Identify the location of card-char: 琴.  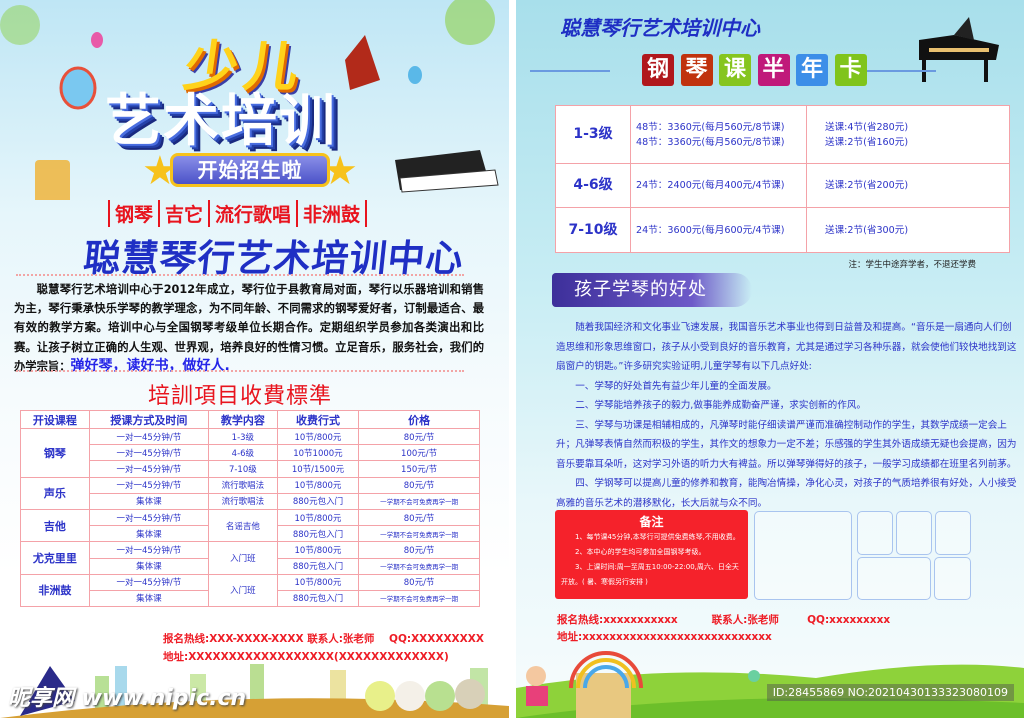
(696, 70).